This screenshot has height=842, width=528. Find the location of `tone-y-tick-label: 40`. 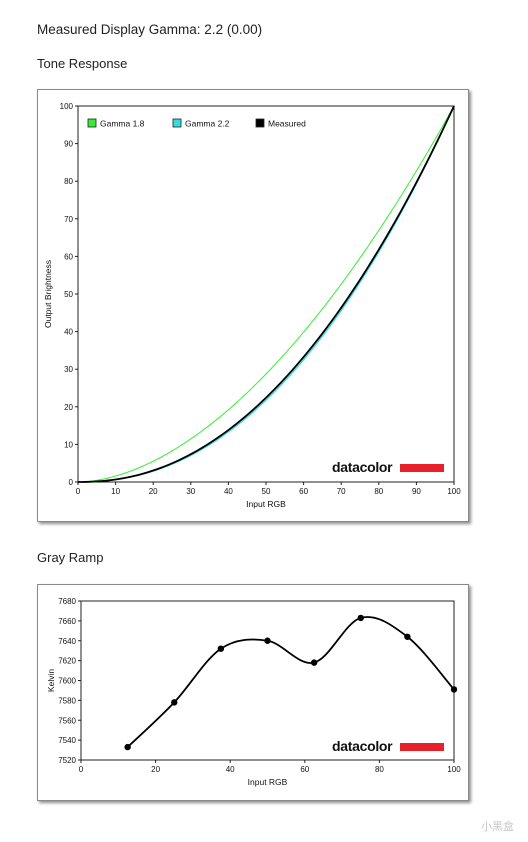

tone-y-tick-label: 40 is located at coordinates (68, 332).